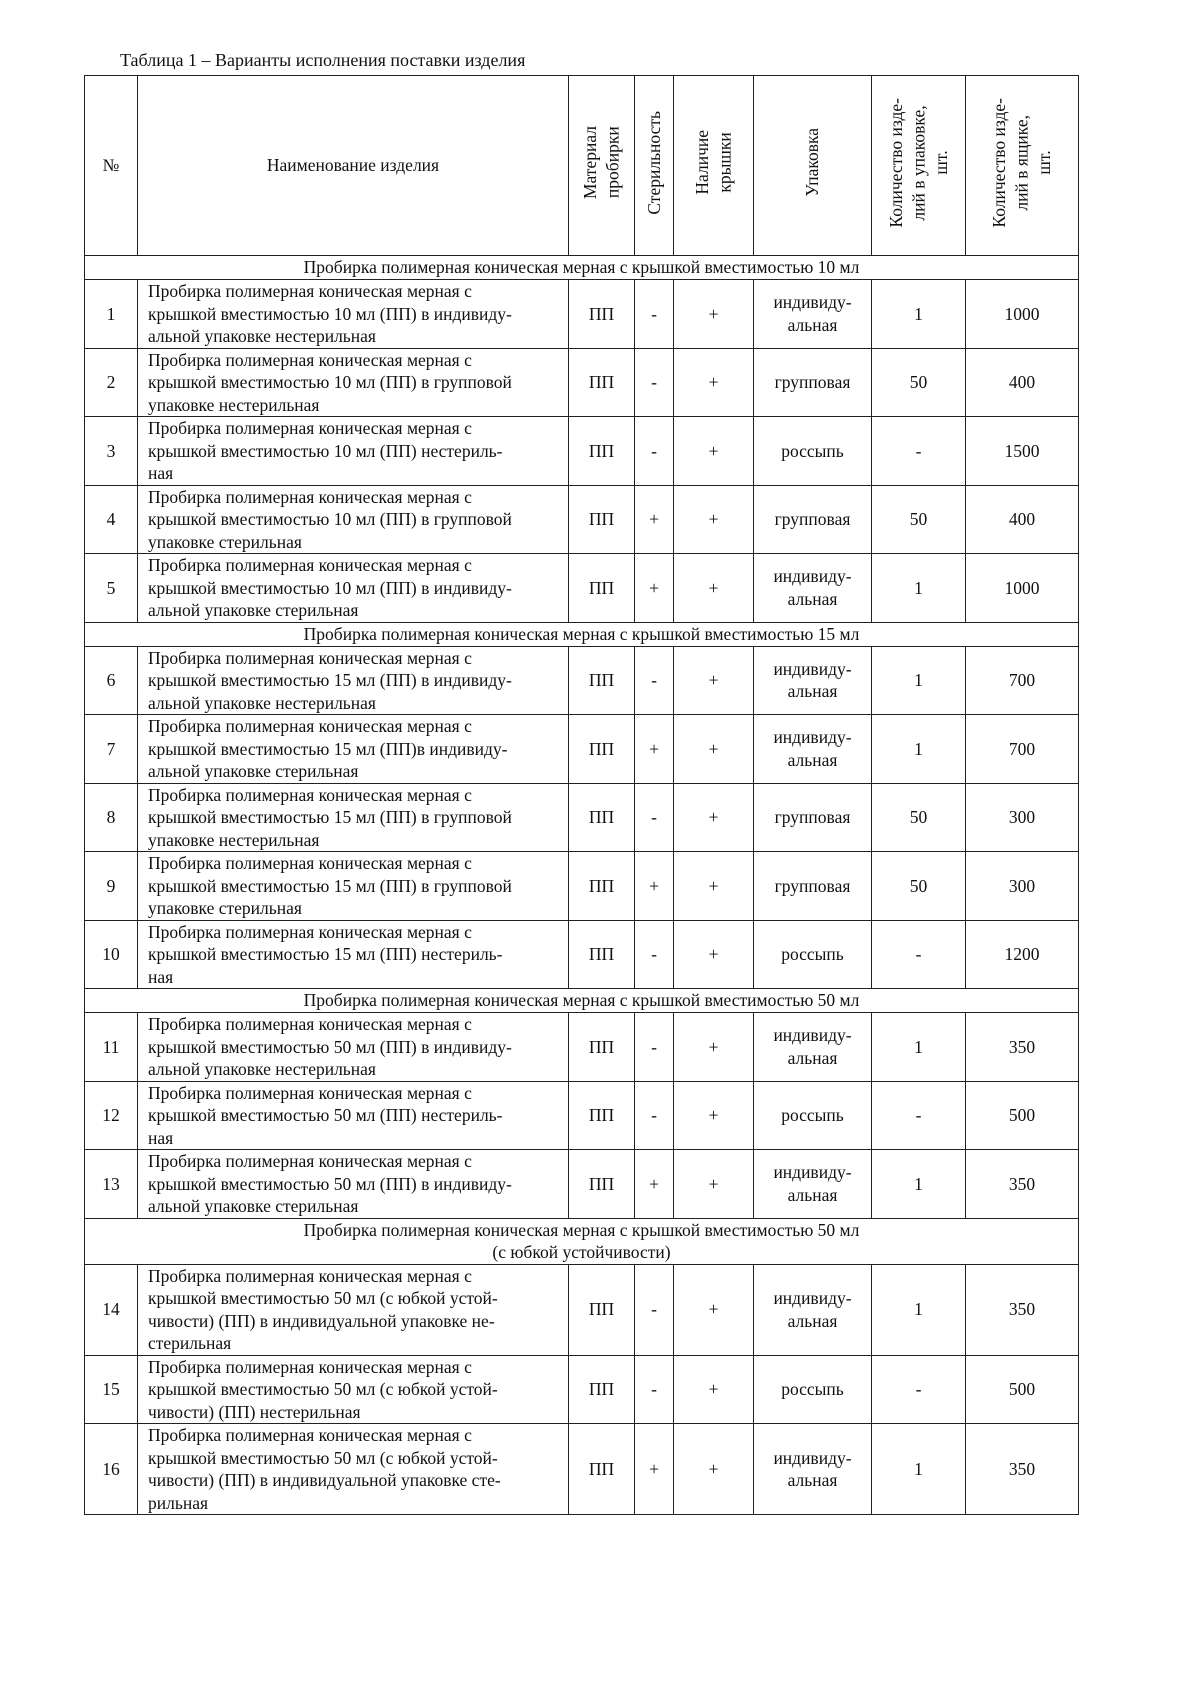 The image size is (1200, 1697). Describe the element at coordinates (1022, 886) in the screenshot. I see `cell: 300` at that location.